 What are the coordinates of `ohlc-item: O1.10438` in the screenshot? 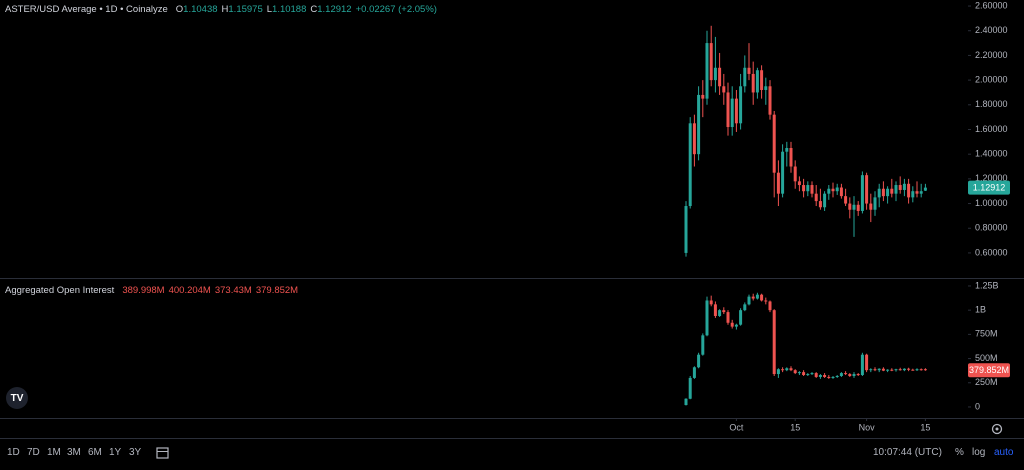 It's located at (197, 9).